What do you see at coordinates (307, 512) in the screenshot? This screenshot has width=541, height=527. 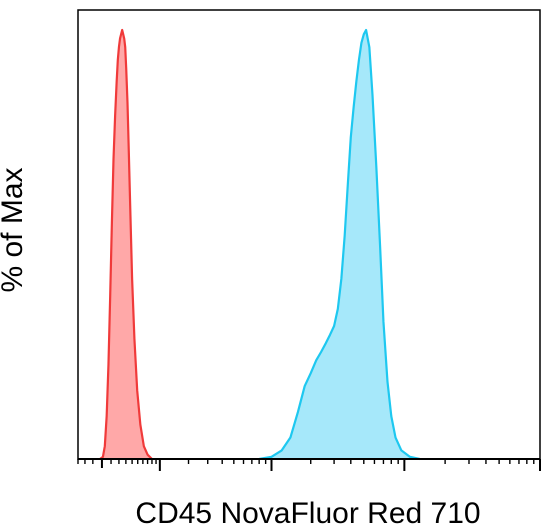 I see `x-axis-label: CD45 NovaFluor Red 710` at bounding box center [307, 512].